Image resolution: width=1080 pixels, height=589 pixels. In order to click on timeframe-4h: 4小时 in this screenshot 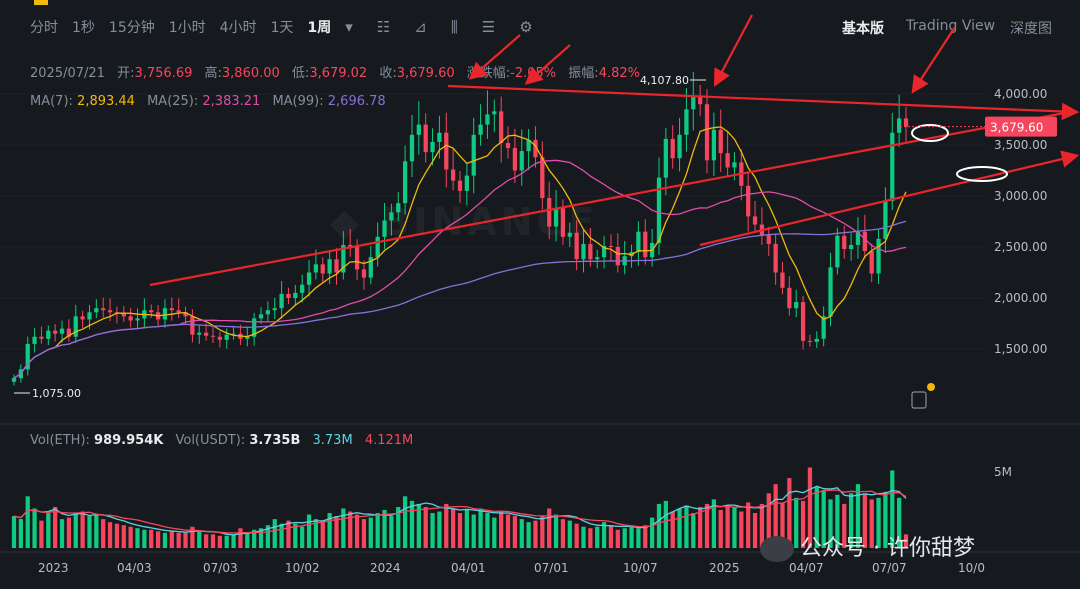, I will do `click(238, 28)`.